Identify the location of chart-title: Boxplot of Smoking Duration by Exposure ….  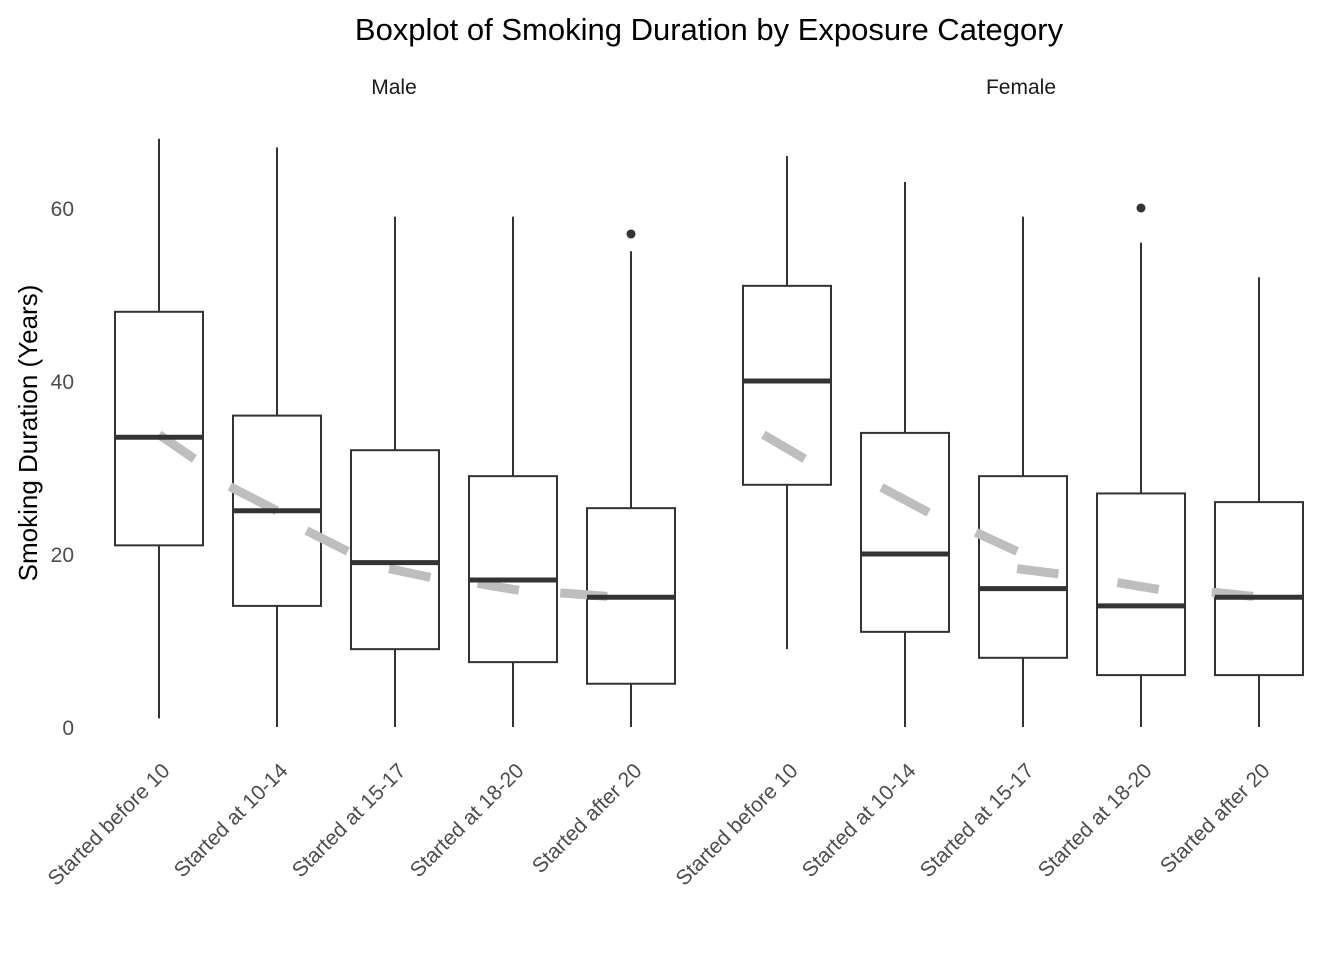
(709, 29).